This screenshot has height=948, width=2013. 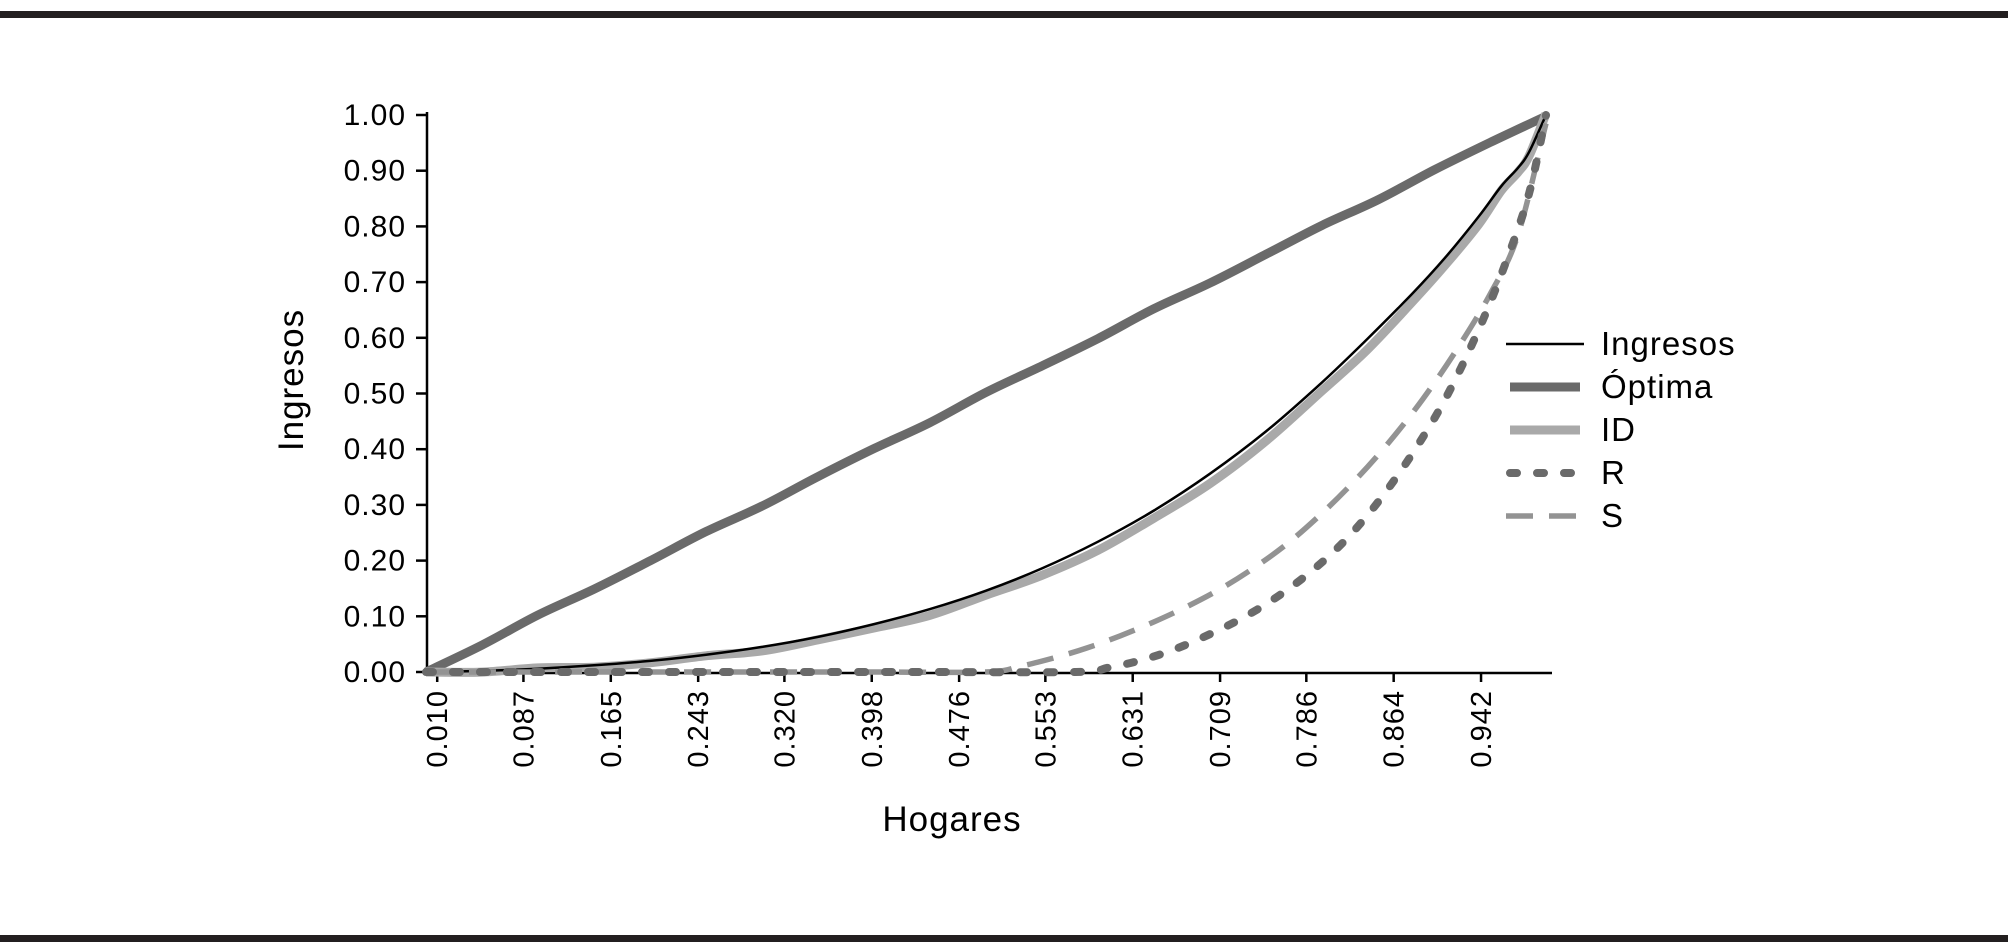 What do you see at coordinates (1545, 343) in the screenshot?
I see `legend-swatch-ingresos-line` at bounding box center [1545, 343].